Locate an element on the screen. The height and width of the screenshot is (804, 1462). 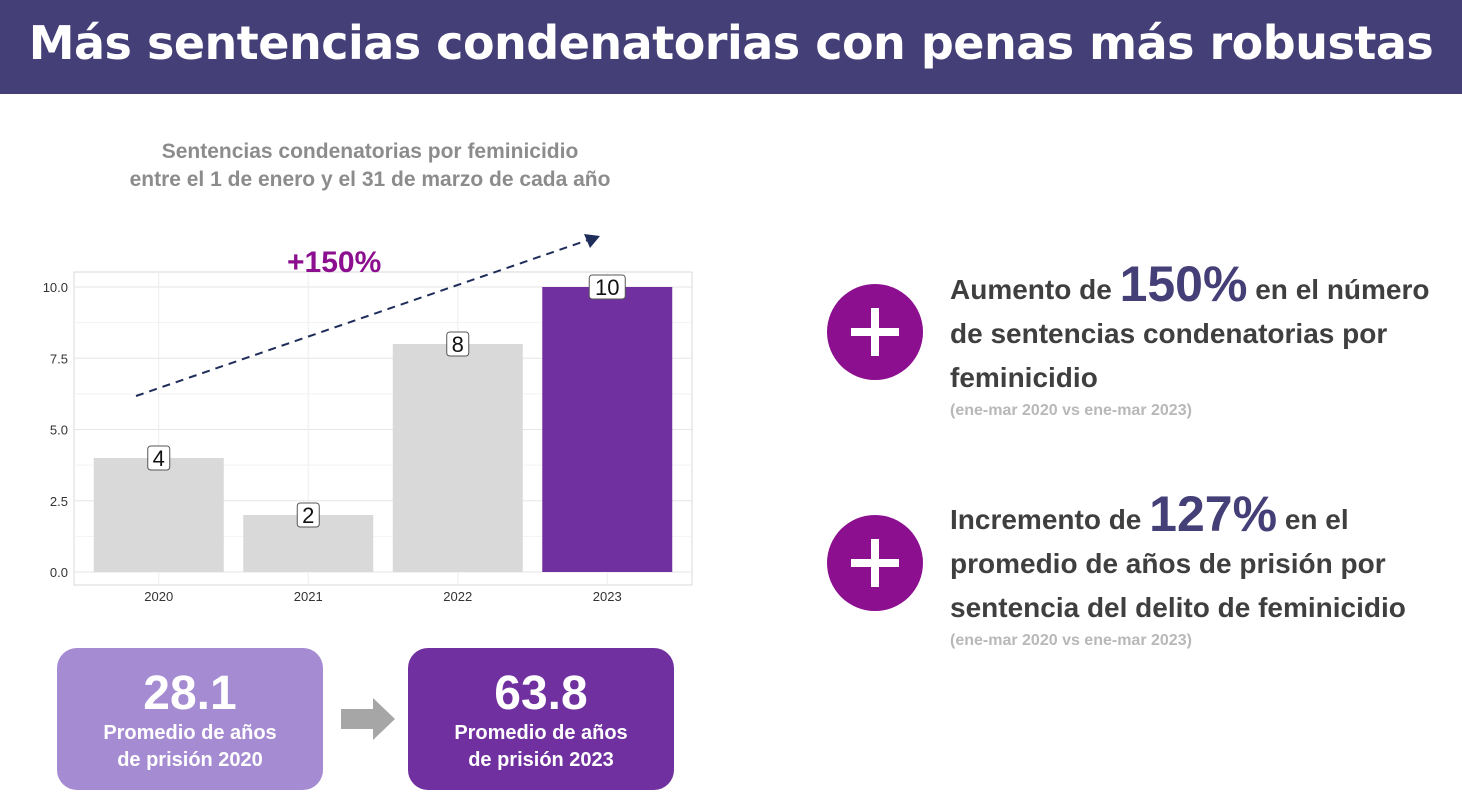
y-tick-label: 0.0 is located at coordinates (59, 572).